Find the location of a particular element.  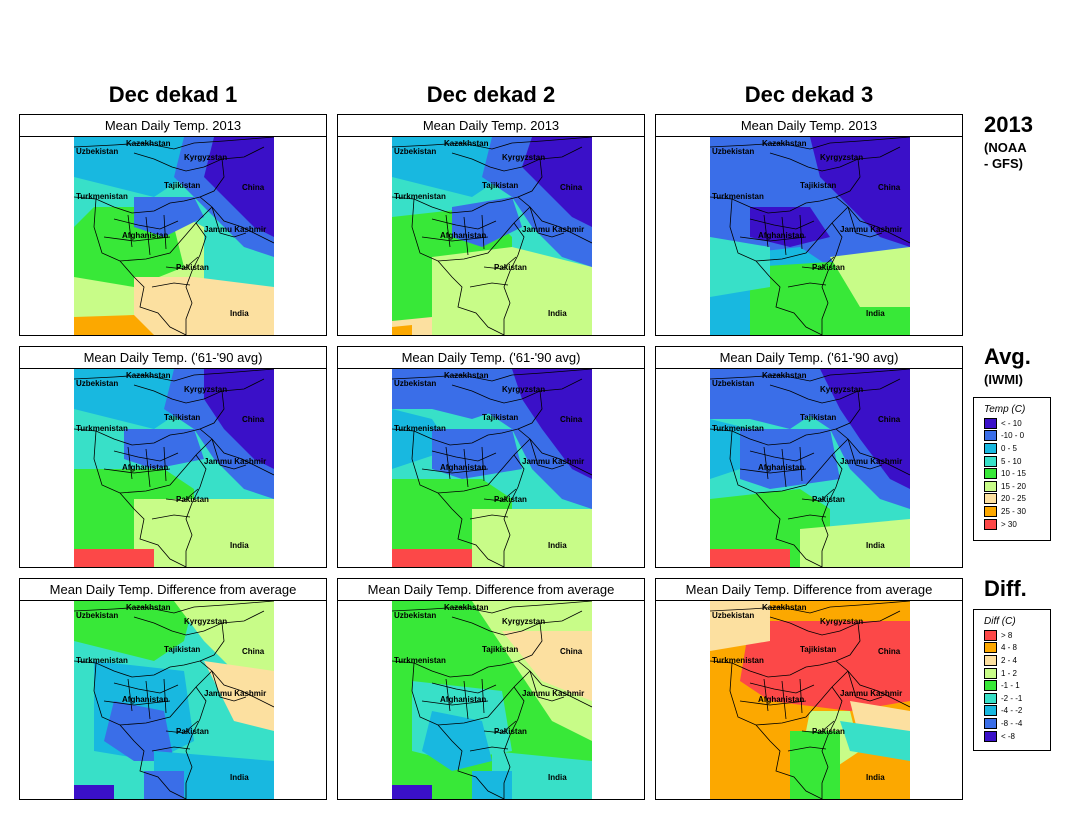

row-source-2013-line1: (NOAA is located at coordinates (1005, 147).